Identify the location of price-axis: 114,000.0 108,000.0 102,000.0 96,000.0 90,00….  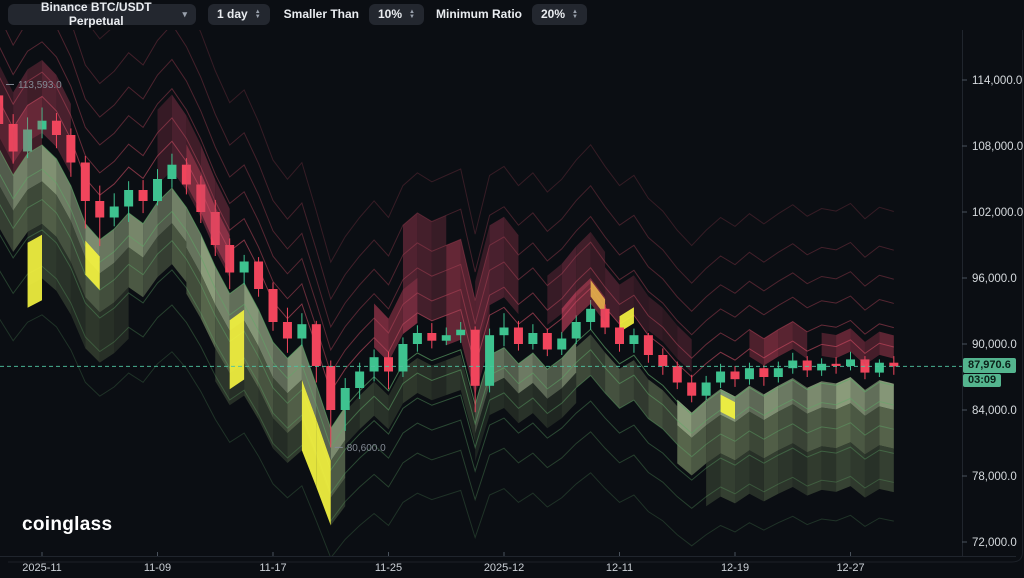
(992, 312).